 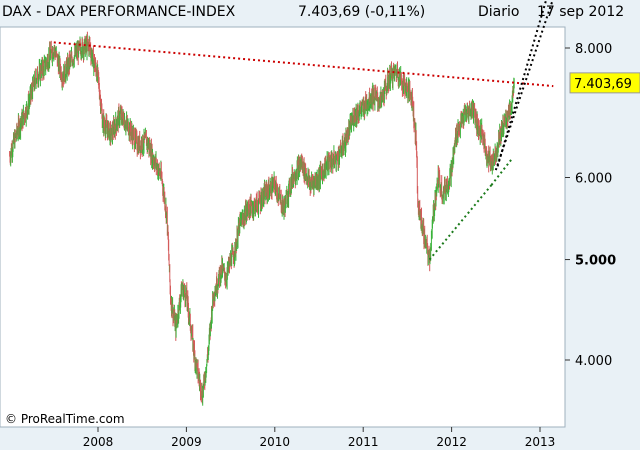 What do you see at coordinates (499, 12) in the screenshot?
I see `period-label: Diario` at bounding box center [499, 12].